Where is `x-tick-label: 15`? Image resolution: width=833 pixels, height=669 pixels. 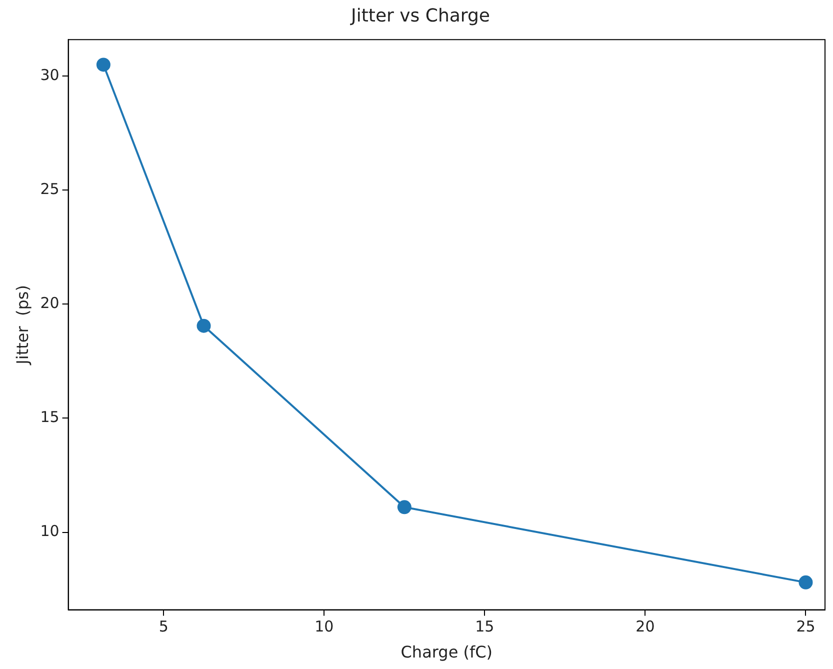
x-tick-label: 15 is located at coordinates (484, 627).